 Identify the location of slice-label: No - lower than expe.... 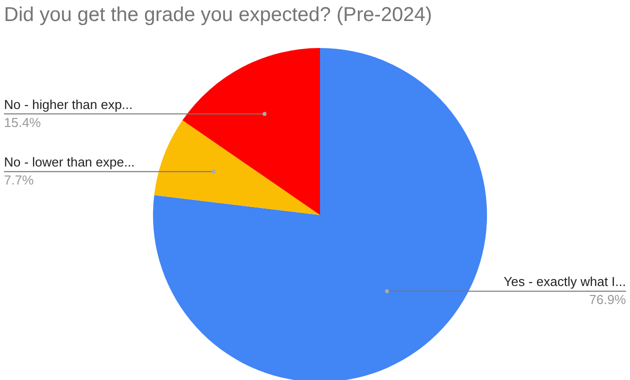
(69, 162).